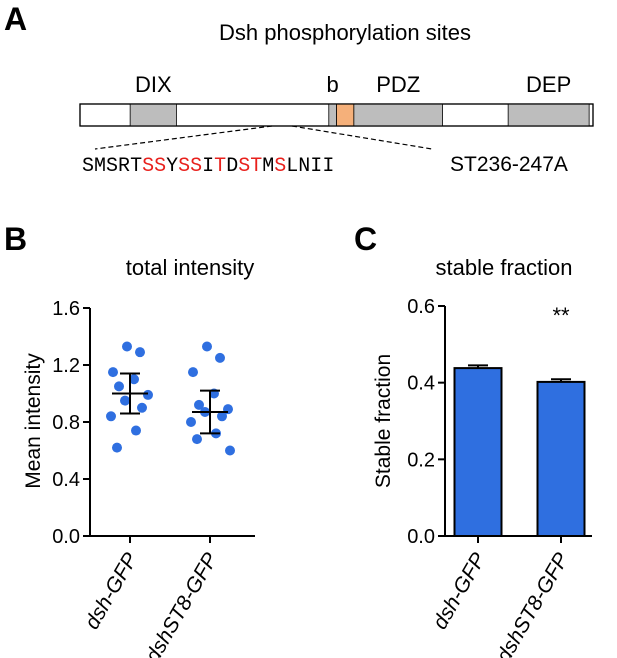 The image size is (617, 658). What do you see at coordinates (15, 19) in the screenshot?
I see `panel-a-letter: A` at bounding box center [15, 19].